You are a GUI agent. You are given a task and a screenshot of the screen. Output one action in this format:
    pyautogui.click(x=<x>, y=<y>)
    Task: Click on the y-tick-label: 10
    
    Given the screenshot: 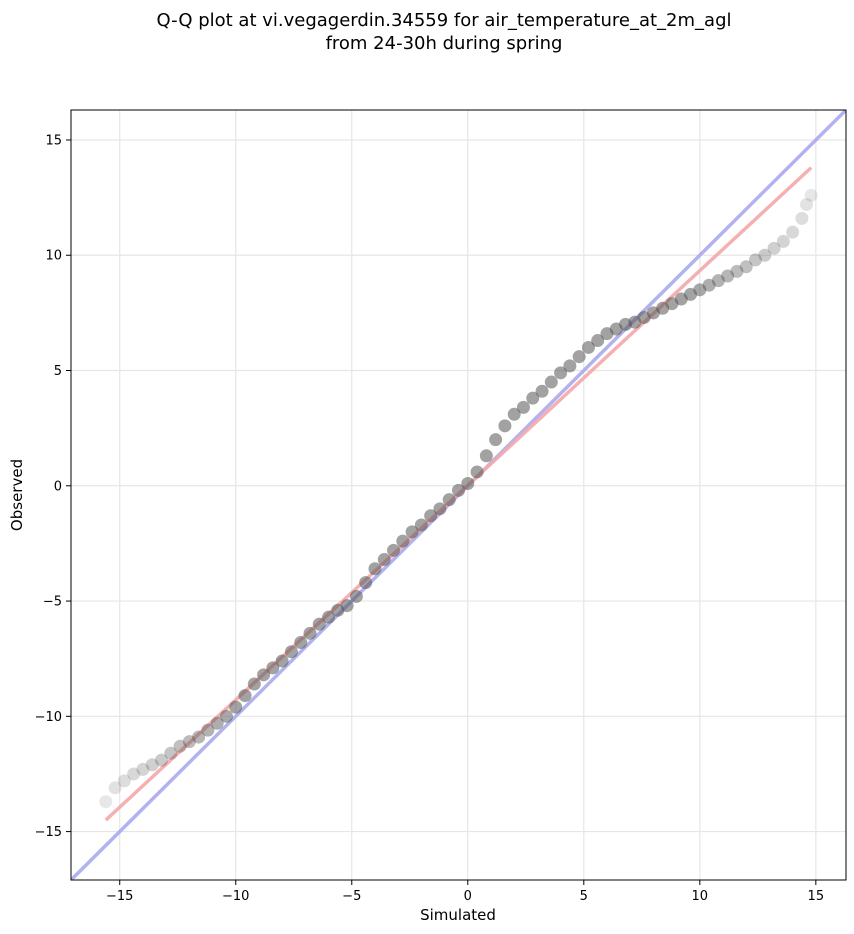 What is the action you would take?
    pyautogui.click(x=53, y=256)
    